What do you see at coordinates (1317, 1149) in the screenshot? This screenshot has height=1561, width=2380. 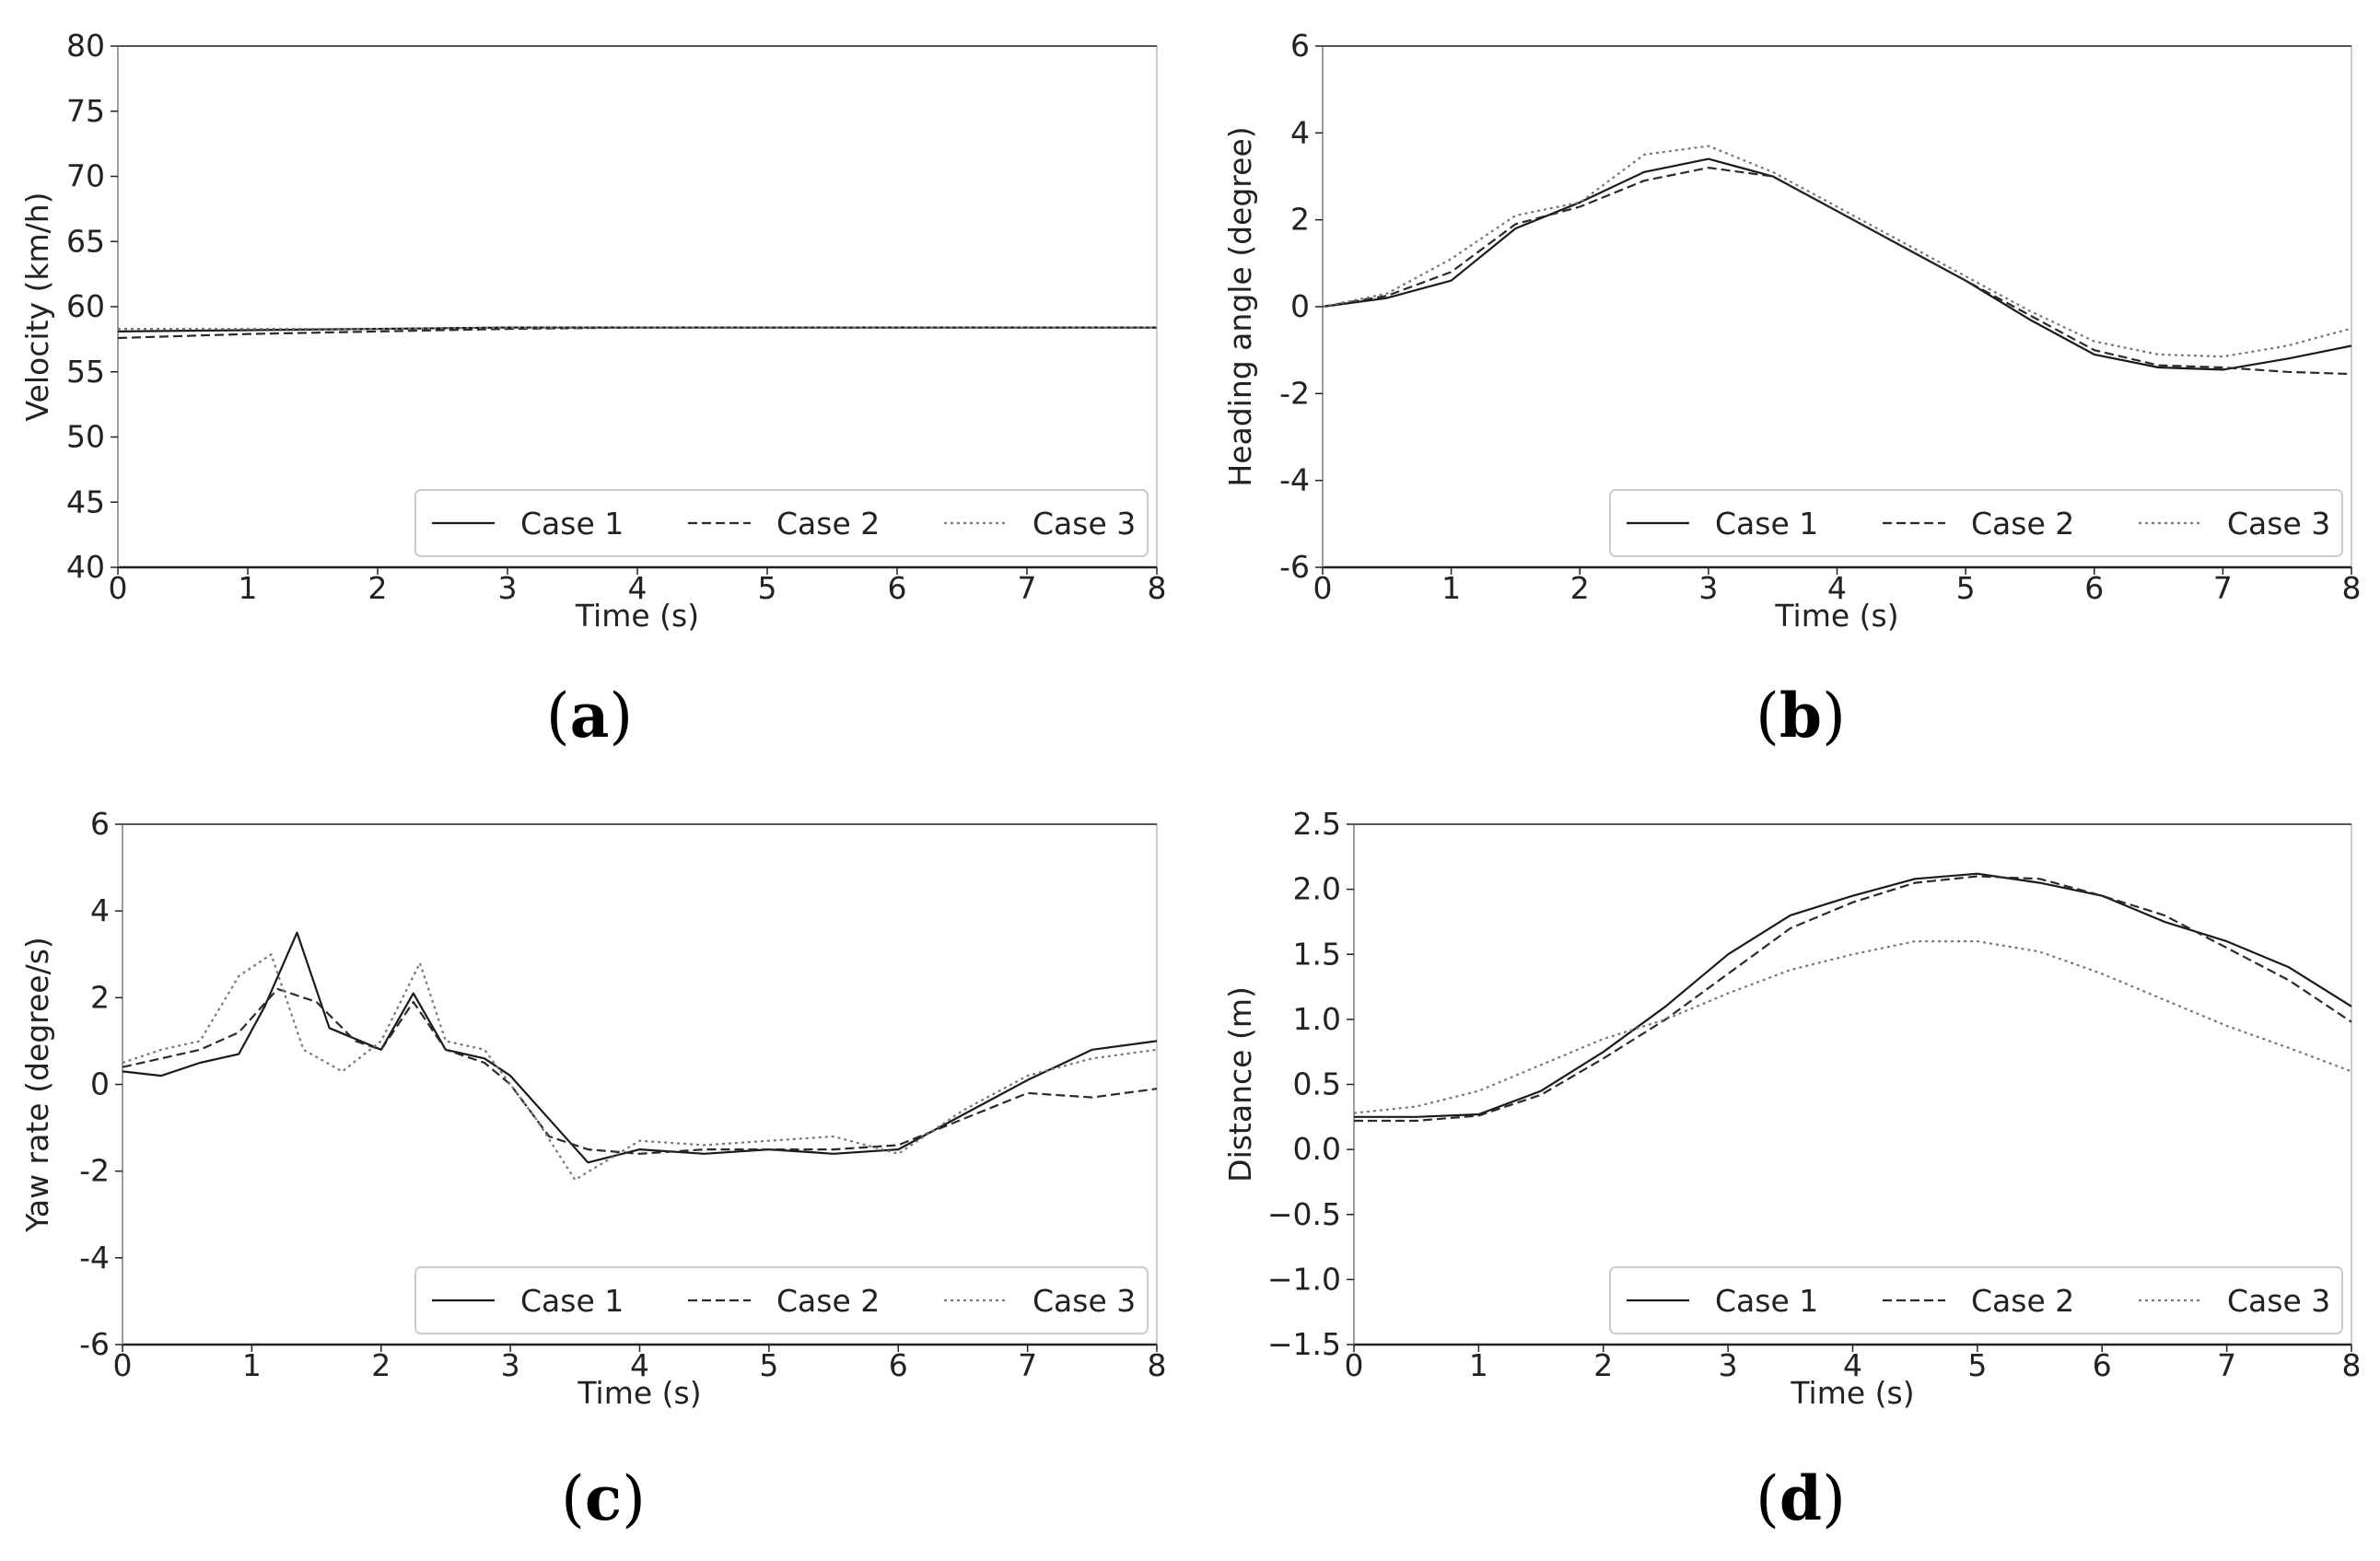 I see `y-tick-label: 0.0` at bounding box center [1317, 1149].